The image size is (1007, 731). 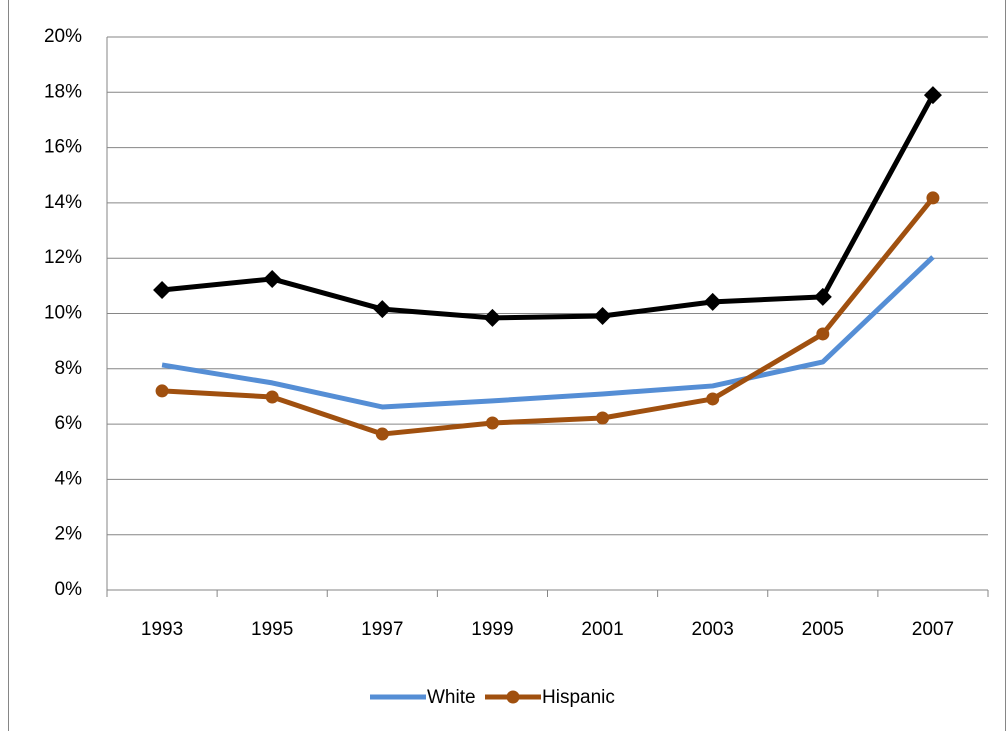 I want to click on y-tick-label: 12%, so click(x=63, y=257).